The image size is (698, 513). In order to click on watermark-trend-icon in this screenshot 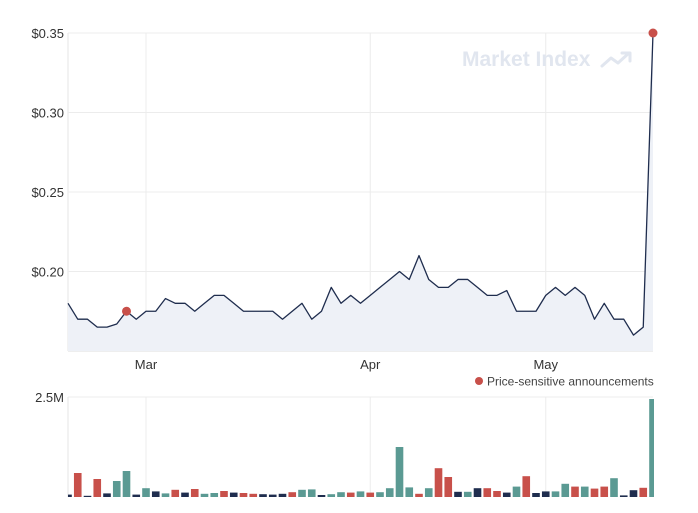, I will do `click(616, 59)`.